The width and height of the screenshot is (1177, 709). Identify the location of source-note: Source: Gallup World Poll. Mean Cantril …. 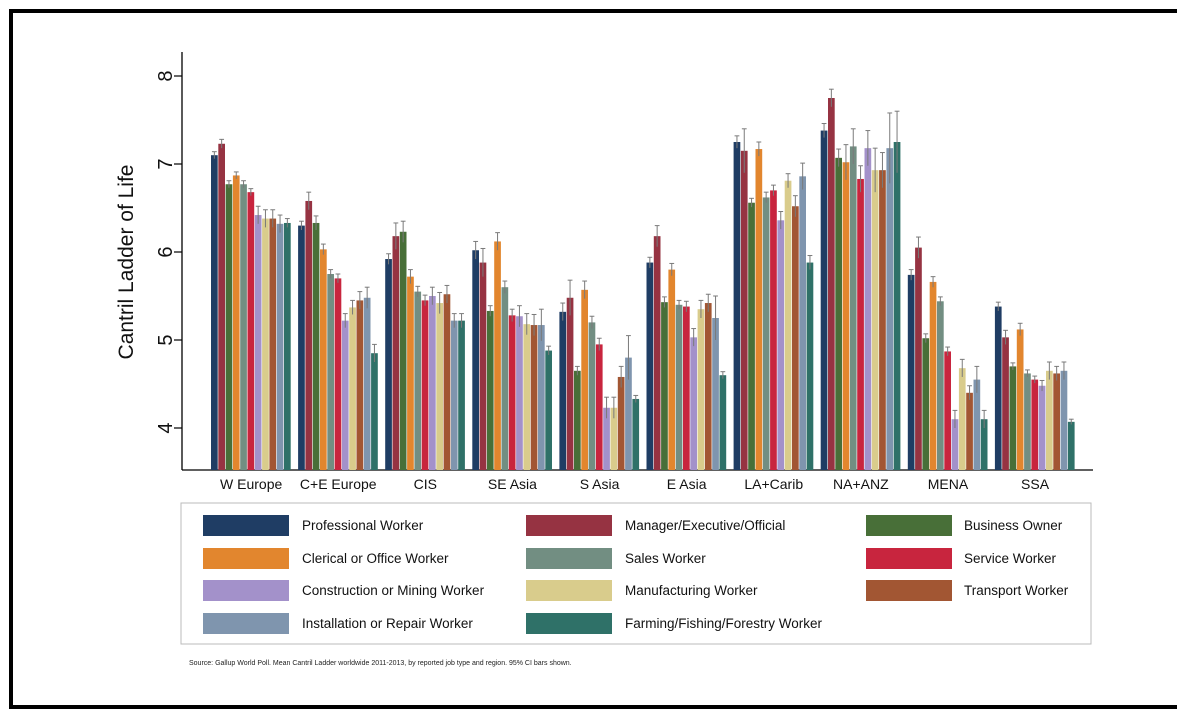
(380, 663).